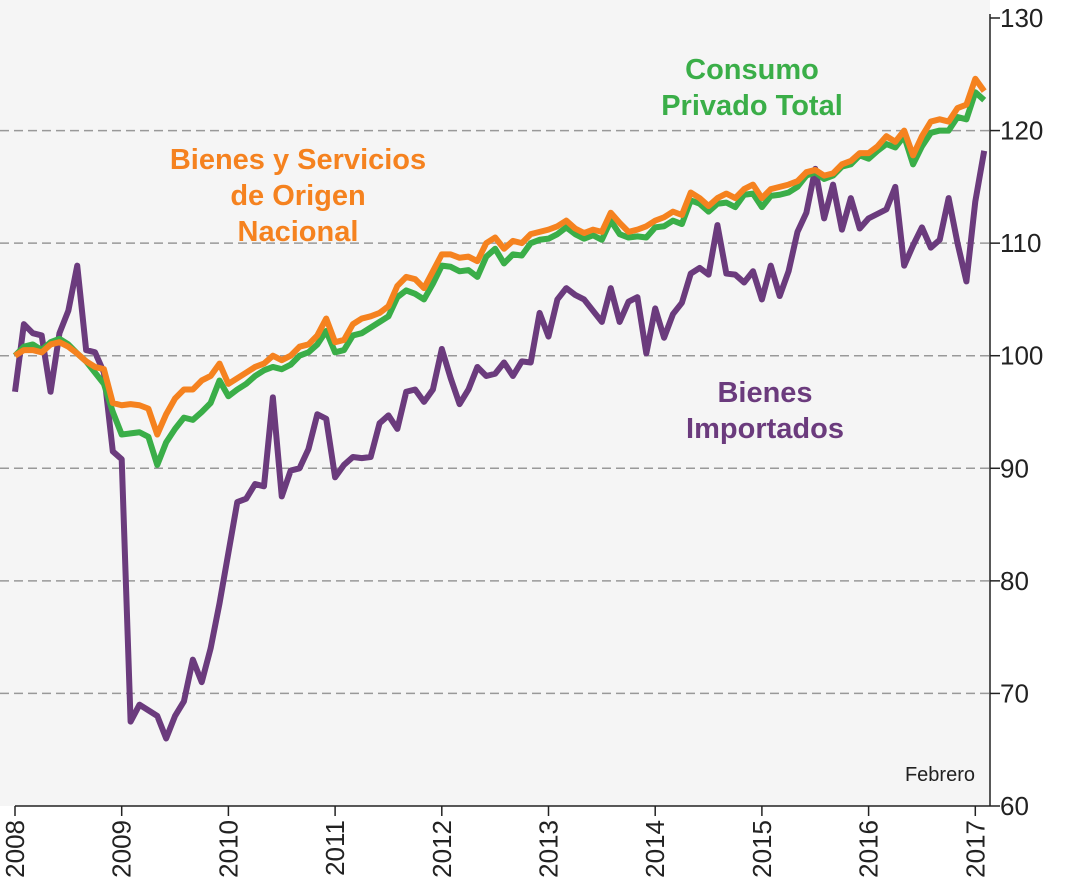 The height and width of the screenshot is (894, 1074). What do you see at coordinates (869, 849) in the screenshot?
I see `x-tick-label: 2016` at bounding box center [869, 849].